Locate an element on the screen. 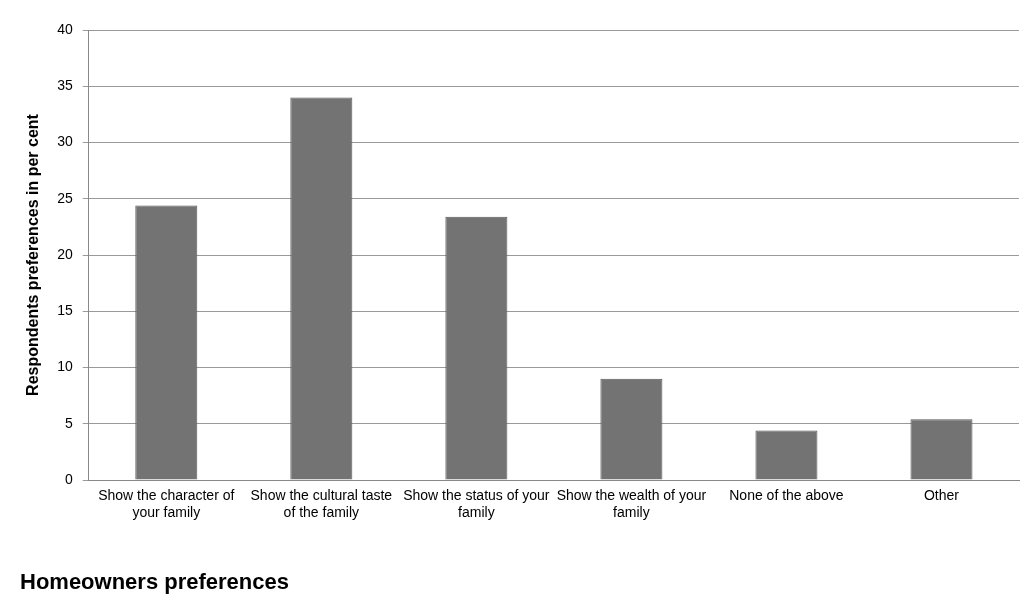 The width and height of the screenshot is (1021, 606). y-tick-label: 5 is located at coordinates (68, 422).